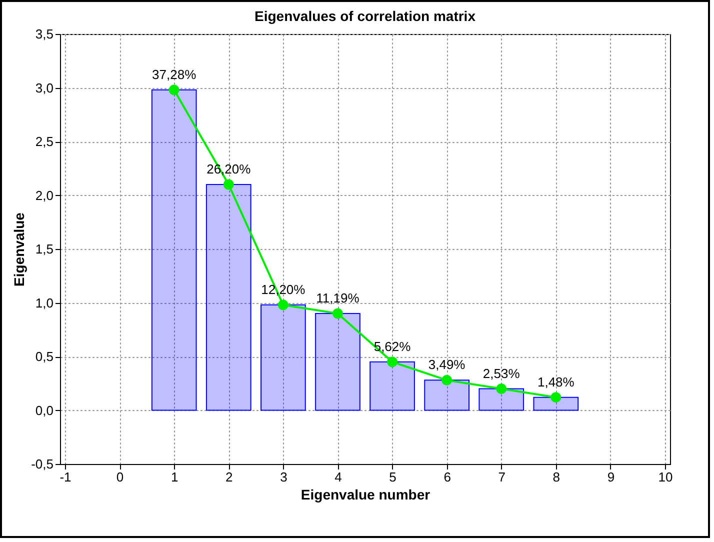 This screenshot has width=714, height=542. Describe the element at coordinates (44, 34) in the screenshot. I see `y-tick-label: 3,5` at that location.